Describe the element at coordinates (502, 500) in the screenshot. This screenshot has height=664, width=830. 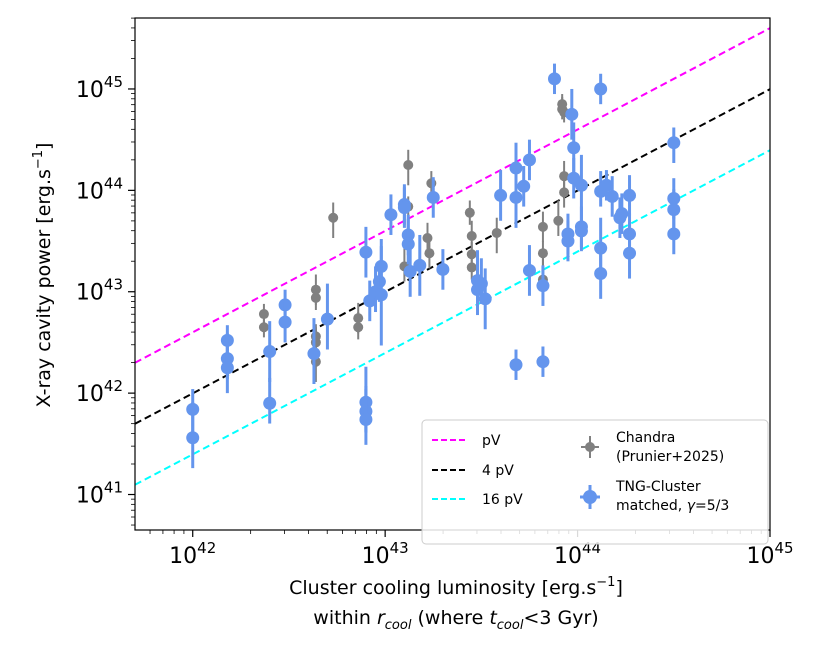
I see `legend-16pv-label: 16 pV` at that location.